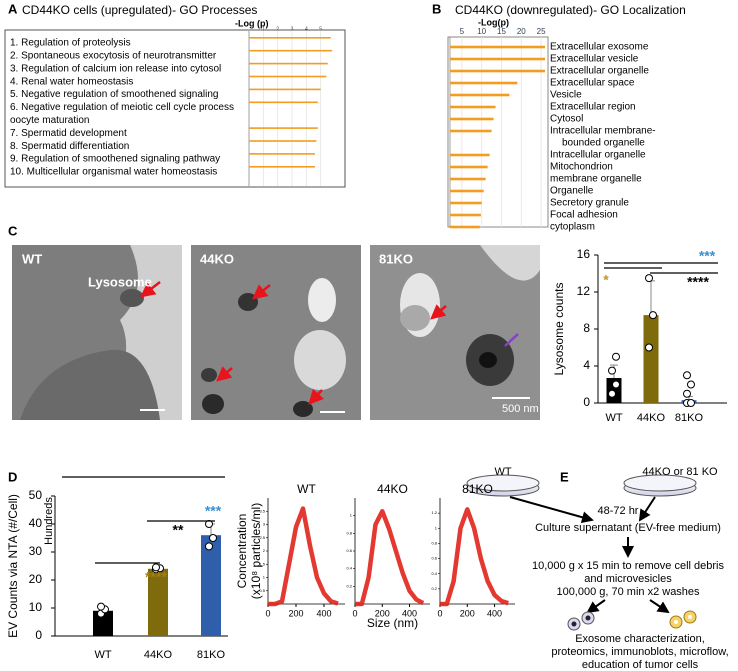 The height and width of the screenshot is (671, 738). I want to click on step-text: and microvesicles, so click(628, 579).